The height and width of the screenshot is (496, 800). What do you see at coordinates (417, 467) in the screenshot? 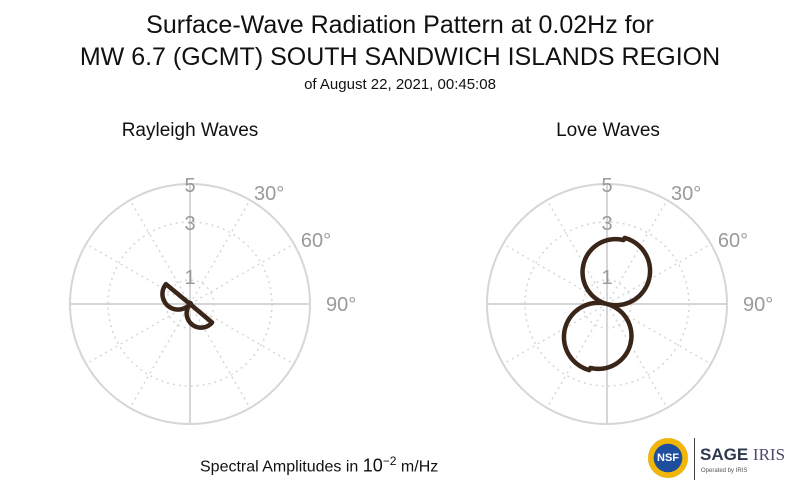
I see `footer-unit: m/Hz` at bounding box center [417, 467].